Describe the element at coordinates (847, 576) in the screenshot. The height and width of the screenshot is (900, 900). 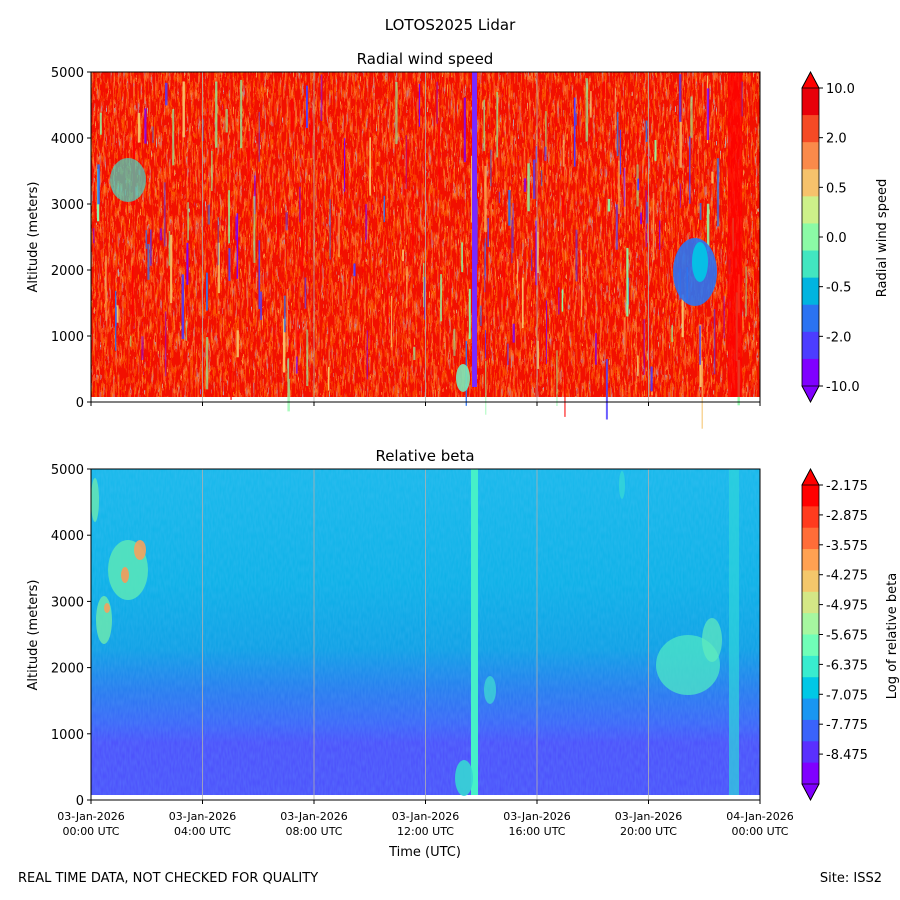
I see `colorbar-tick-label: -4.275` at that location.